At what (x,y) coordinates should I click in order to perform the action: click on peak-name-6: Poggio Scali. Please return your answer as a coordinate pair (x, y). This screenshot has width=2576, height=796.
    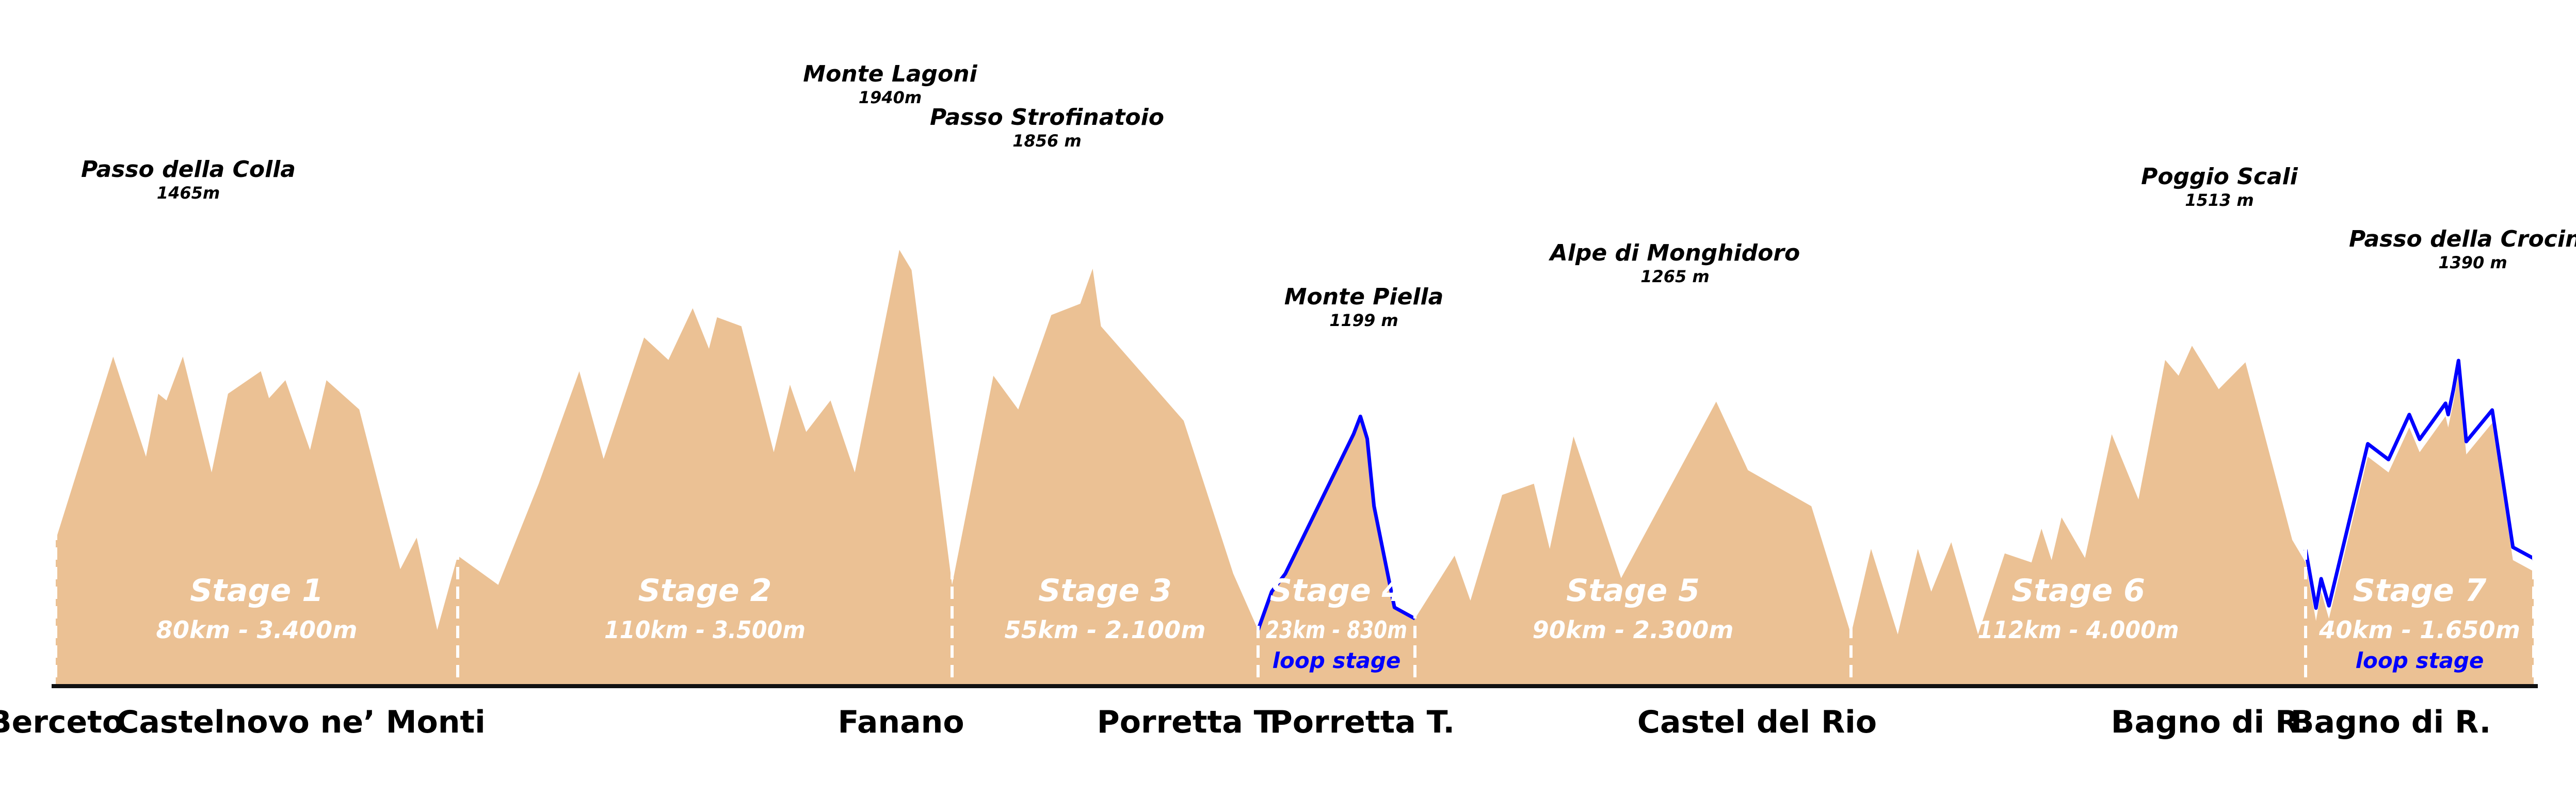
    Looking at the image, I should click on (2220, 177).